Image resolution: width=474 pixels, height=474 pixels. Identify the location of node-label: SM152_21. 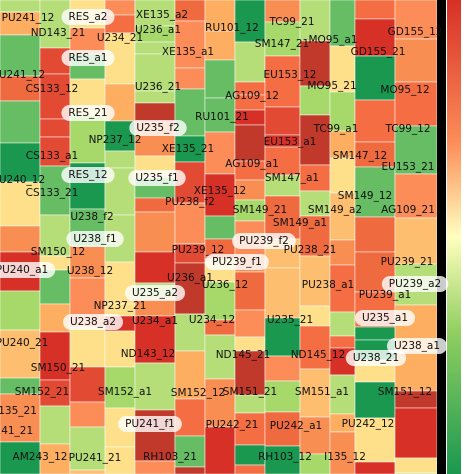
(42, 392).